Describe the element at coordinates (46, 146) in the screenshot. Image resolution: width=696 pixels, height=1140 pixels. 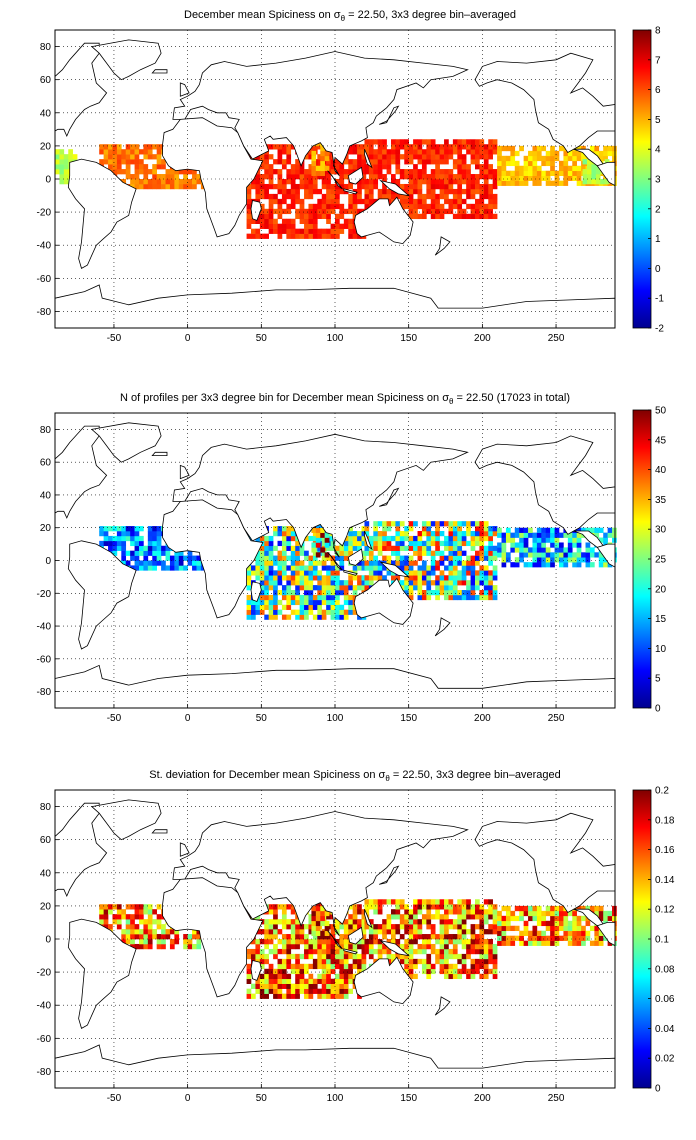
I see `y-tick-label: 20` at that location.